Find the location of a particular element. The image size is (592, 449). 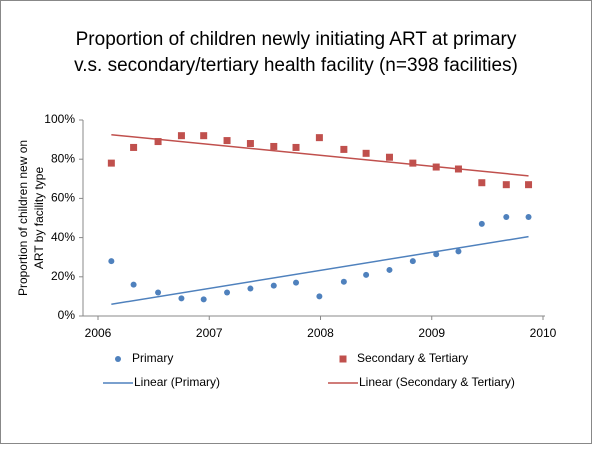

y-tick-label: 40% is located at coordinates (63, 237).